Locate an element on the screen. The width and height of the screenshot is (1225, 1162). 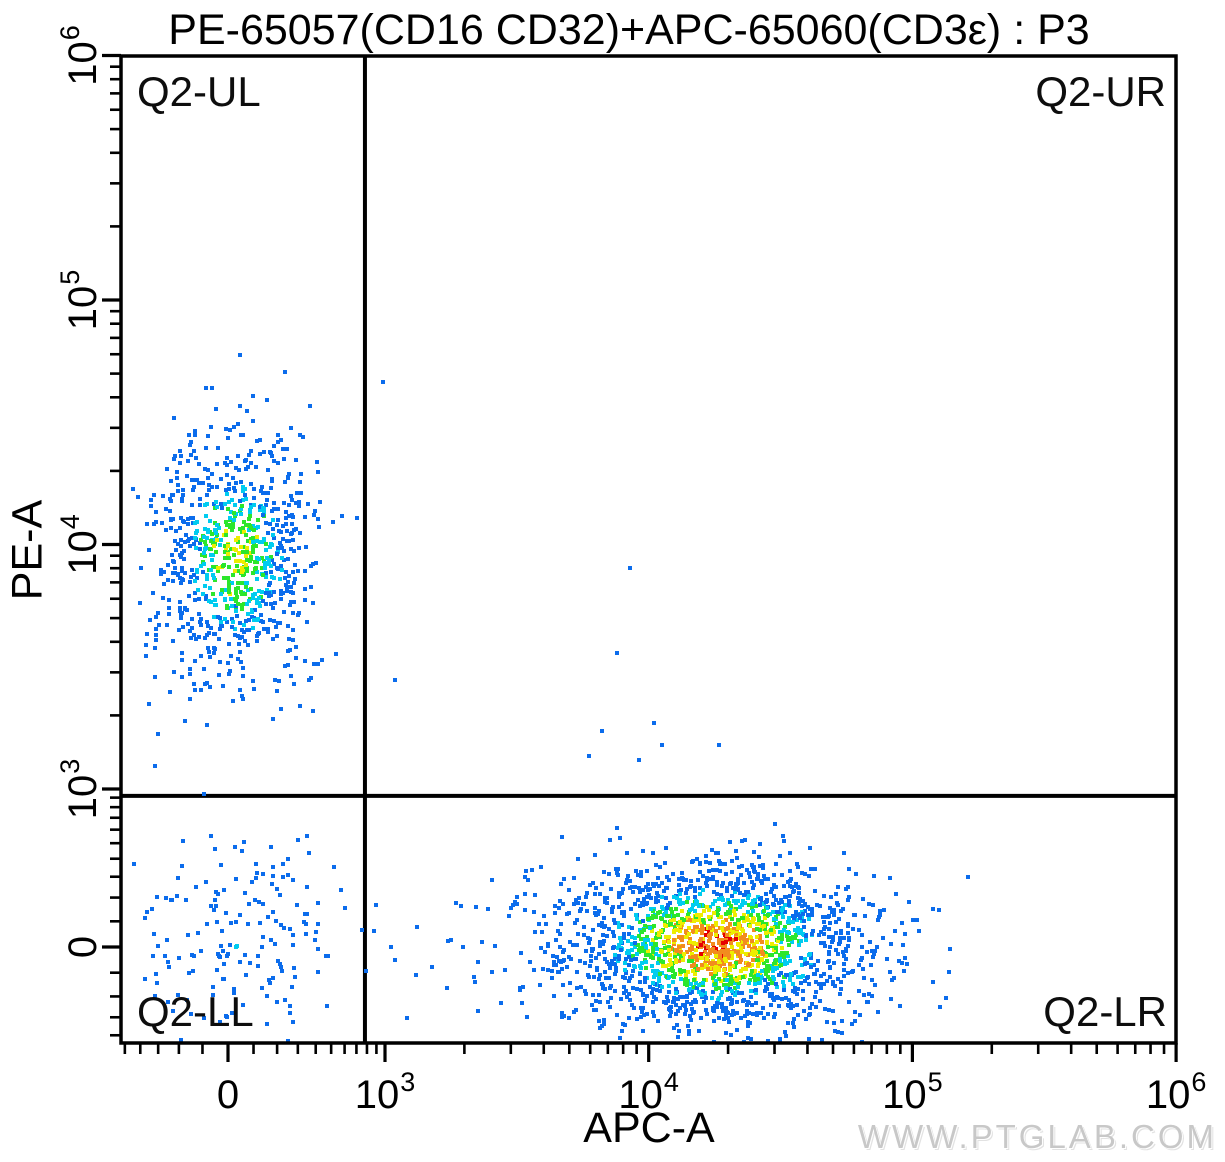
quadrant-label-ll: Q2-LL is located at coordinates (195, 1011).